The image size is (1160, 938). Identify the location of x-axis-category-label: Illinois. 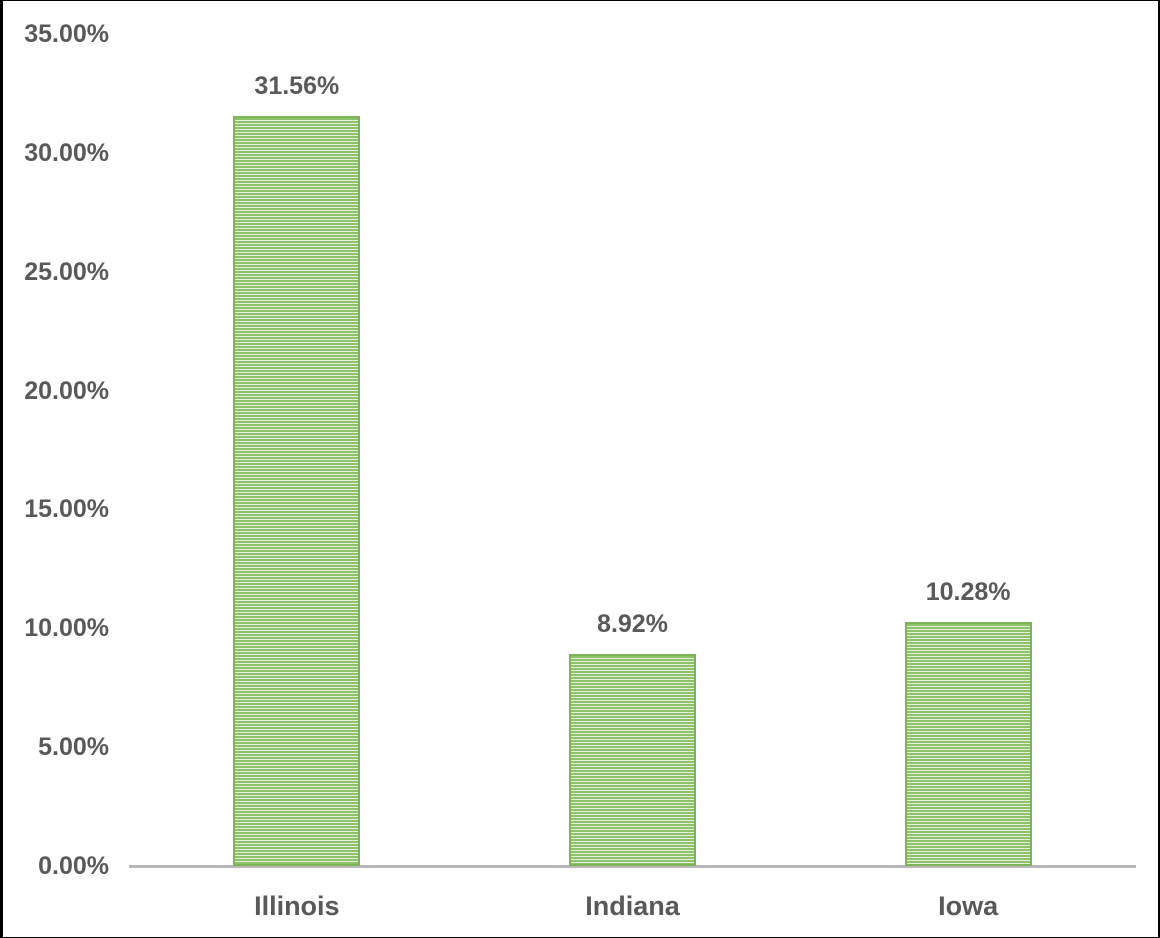
(297, 906).